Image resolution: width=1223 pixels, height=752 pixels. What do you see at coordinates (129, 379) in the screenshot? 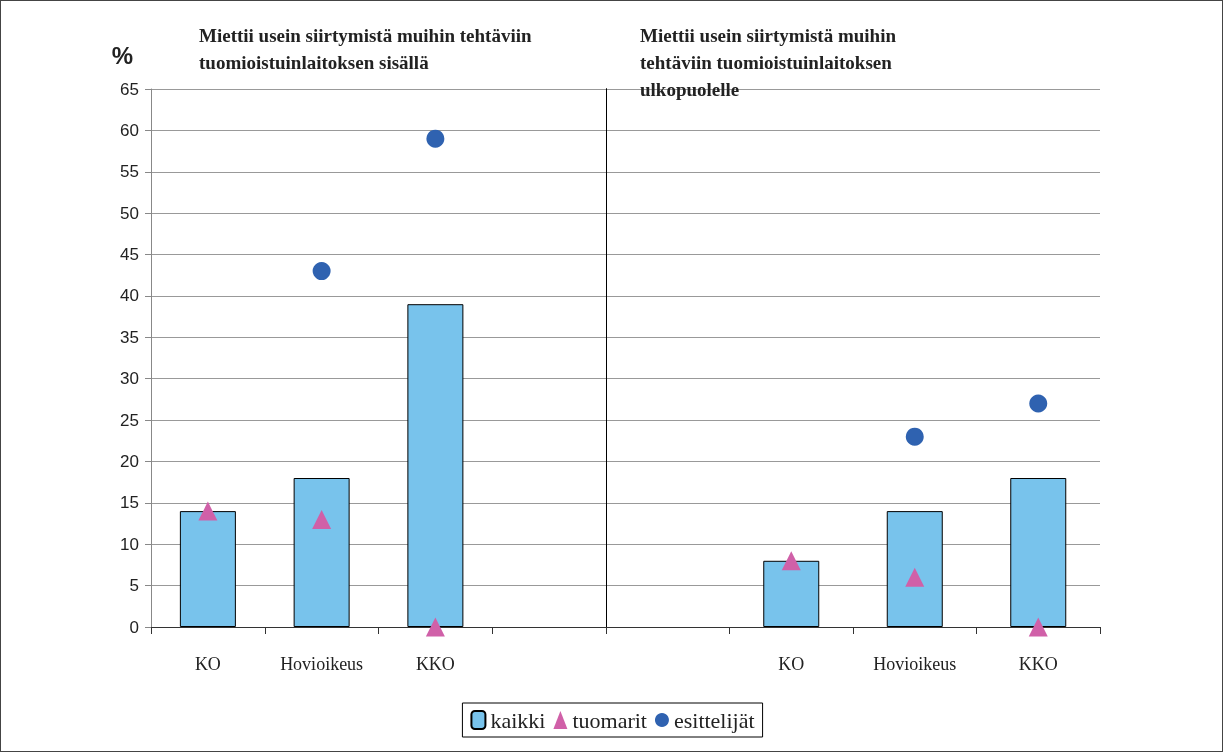
I see `y-tick-label: 30` at bounding box center [129, 379].